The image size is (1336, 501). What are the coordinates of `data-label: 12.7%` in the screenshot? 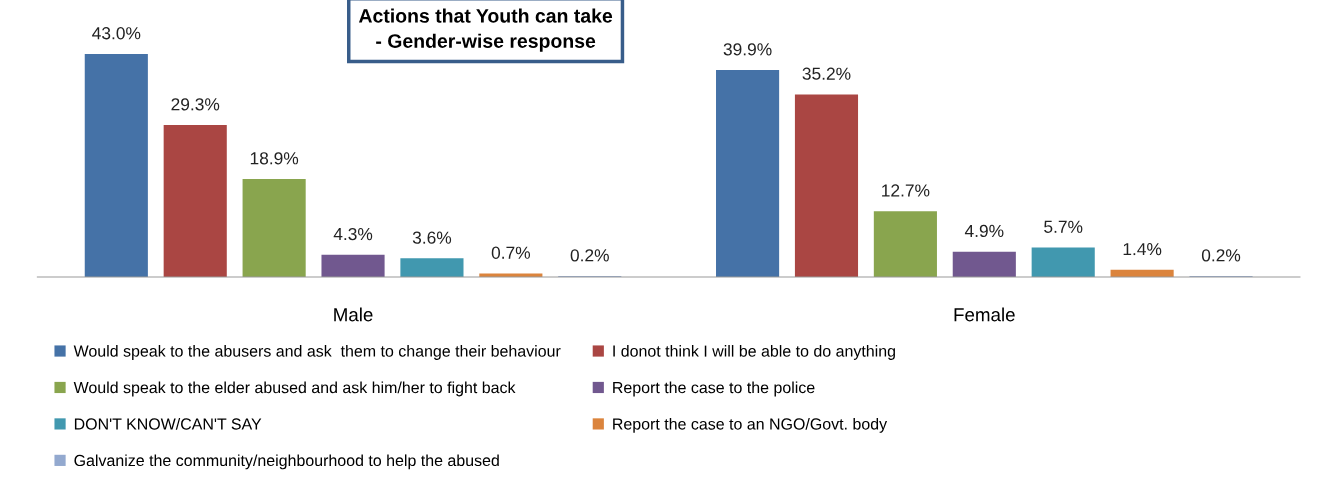 It's located at (906, 190).